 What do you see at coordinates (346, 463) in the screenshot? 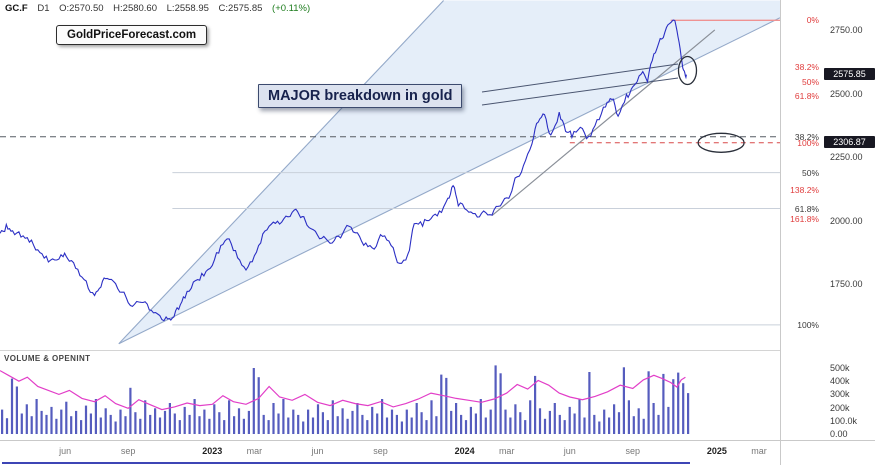
I see `timeline-scrollbar` at bounding box center [346, 463].